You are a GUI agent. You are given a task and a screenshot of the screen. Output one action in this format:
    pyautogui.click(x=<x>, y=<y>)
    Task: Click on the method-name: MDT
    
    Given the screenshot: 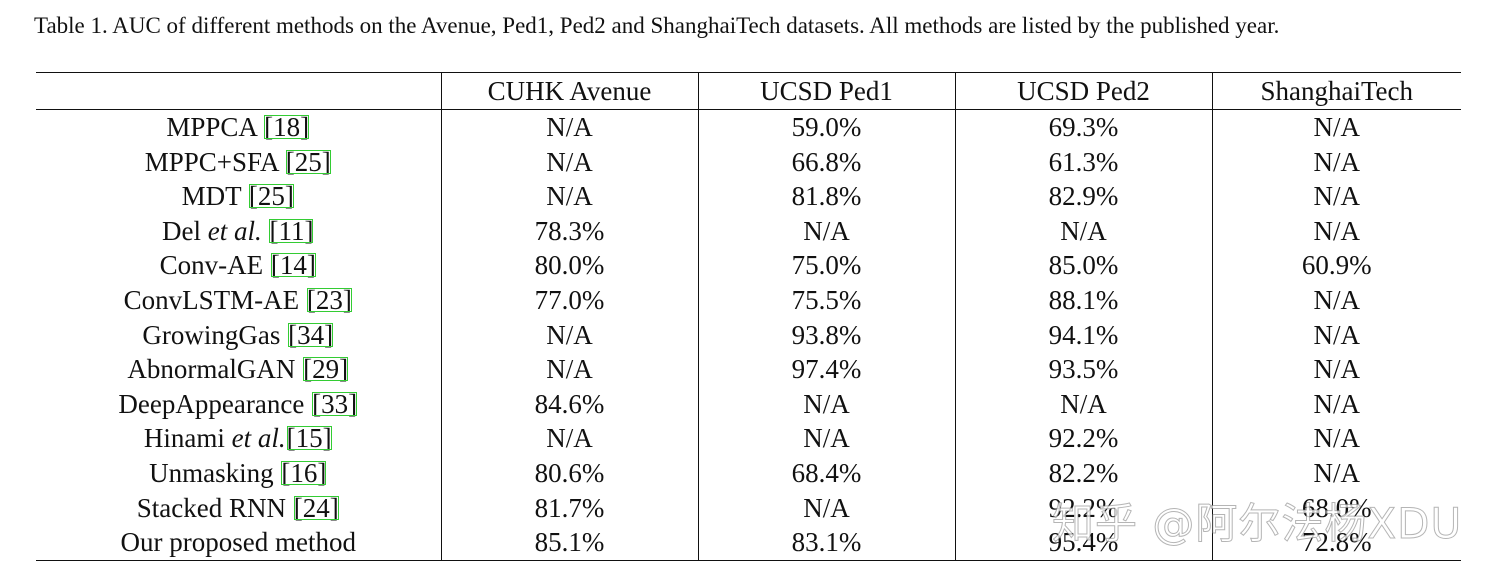 What is the action you would take?
    pyautogui.click(x=211, y=196)
    